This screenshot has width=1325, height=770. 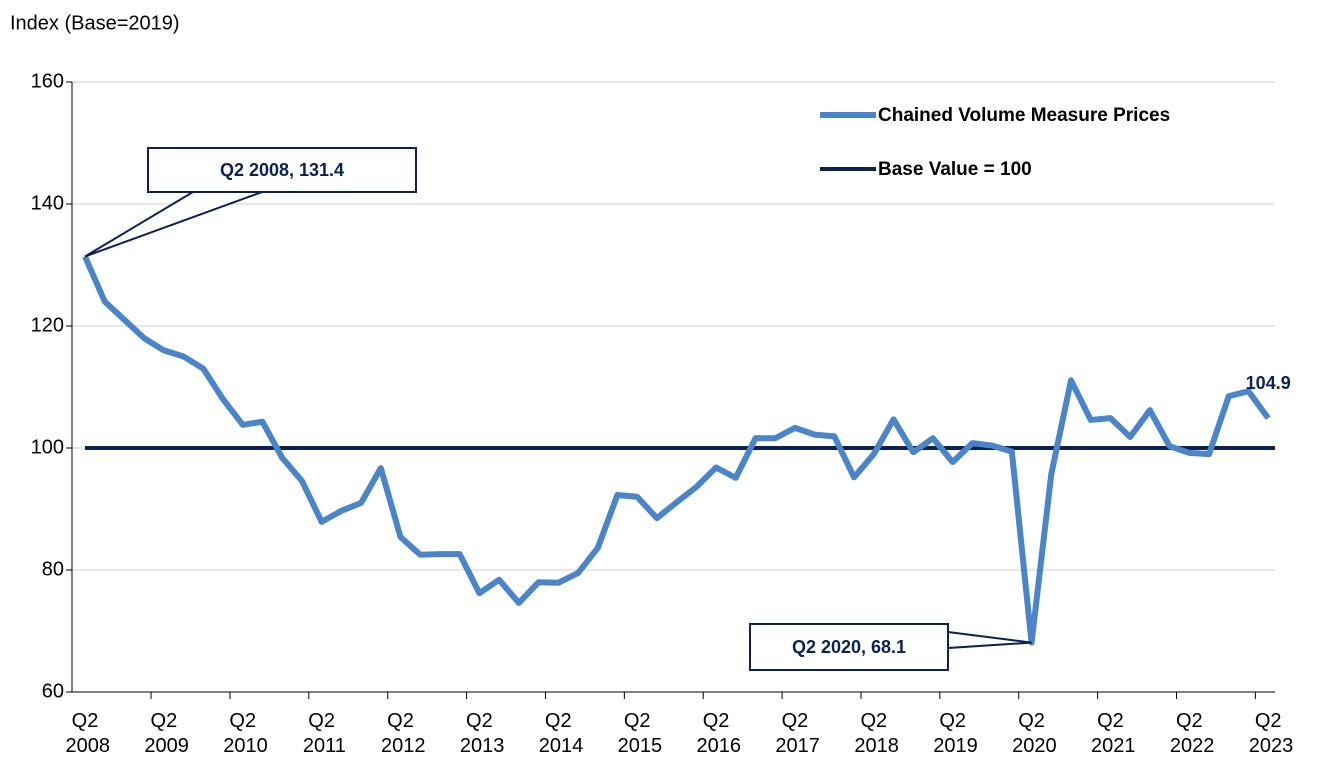 I want to click on x-tick-label: Q2 2021, so click(x=1110, y=733).